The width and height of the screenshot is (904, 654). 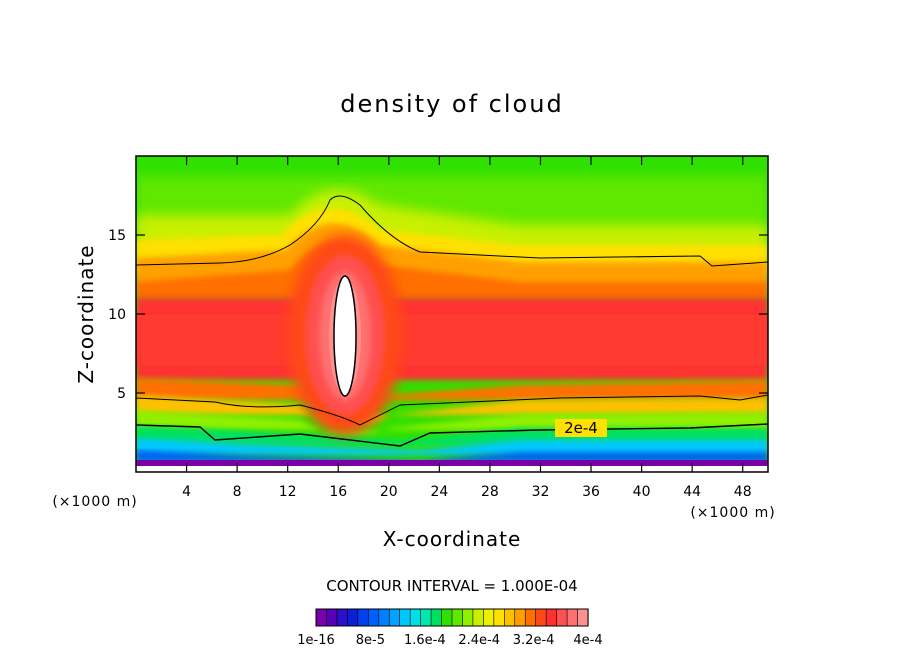 What do you see at coordinates (692, 492) in the screenshot?
I see `x-tick-label: 44` at bounding box center [692, 492].